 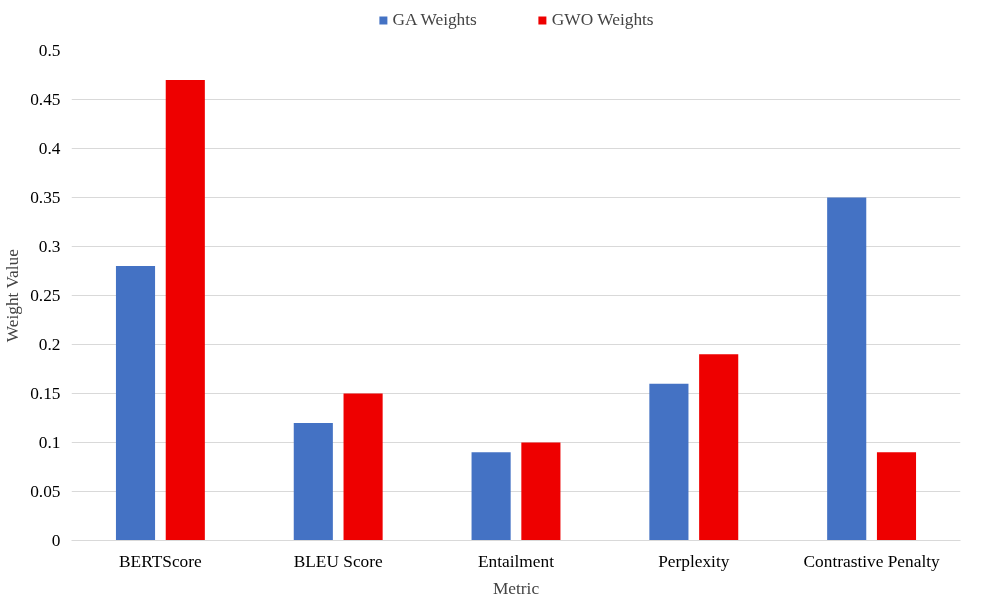 What do you see at coordinates (694, 561) in the screenshot?
I see `x-tick-label: Perplexity` at bounding box center [694, 561].